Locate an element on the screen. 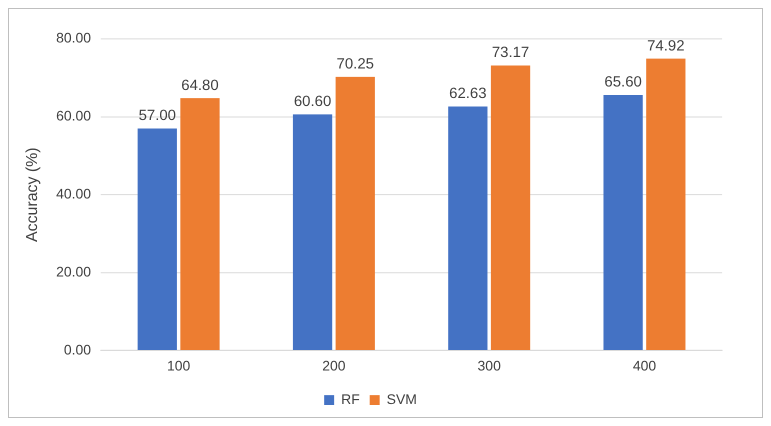 This screenshot has width=771, height=426. x-tick-label: 100 is located at coordinates (178, 366).